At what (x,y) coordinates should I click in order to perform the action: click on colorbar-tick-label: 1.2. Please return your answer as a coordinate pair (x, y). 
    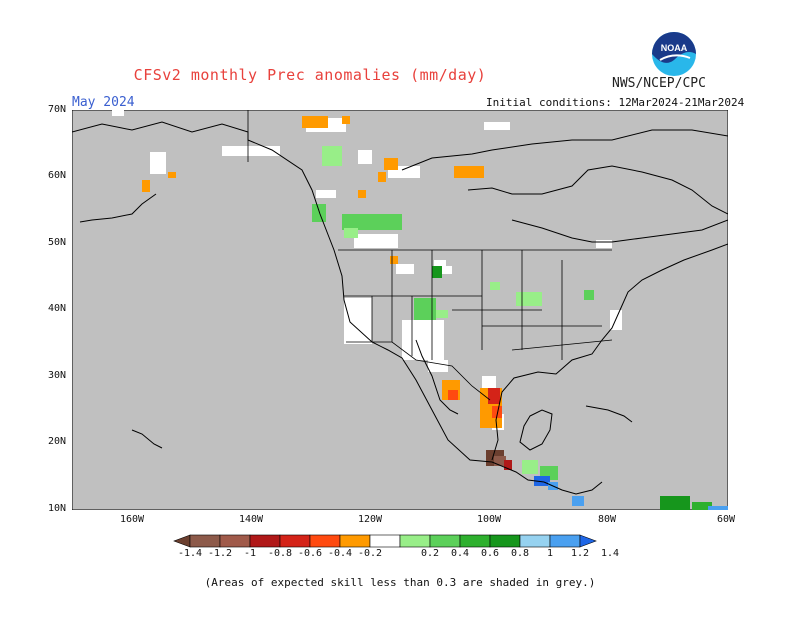
    Looking at the image, I should click on (580, 553).